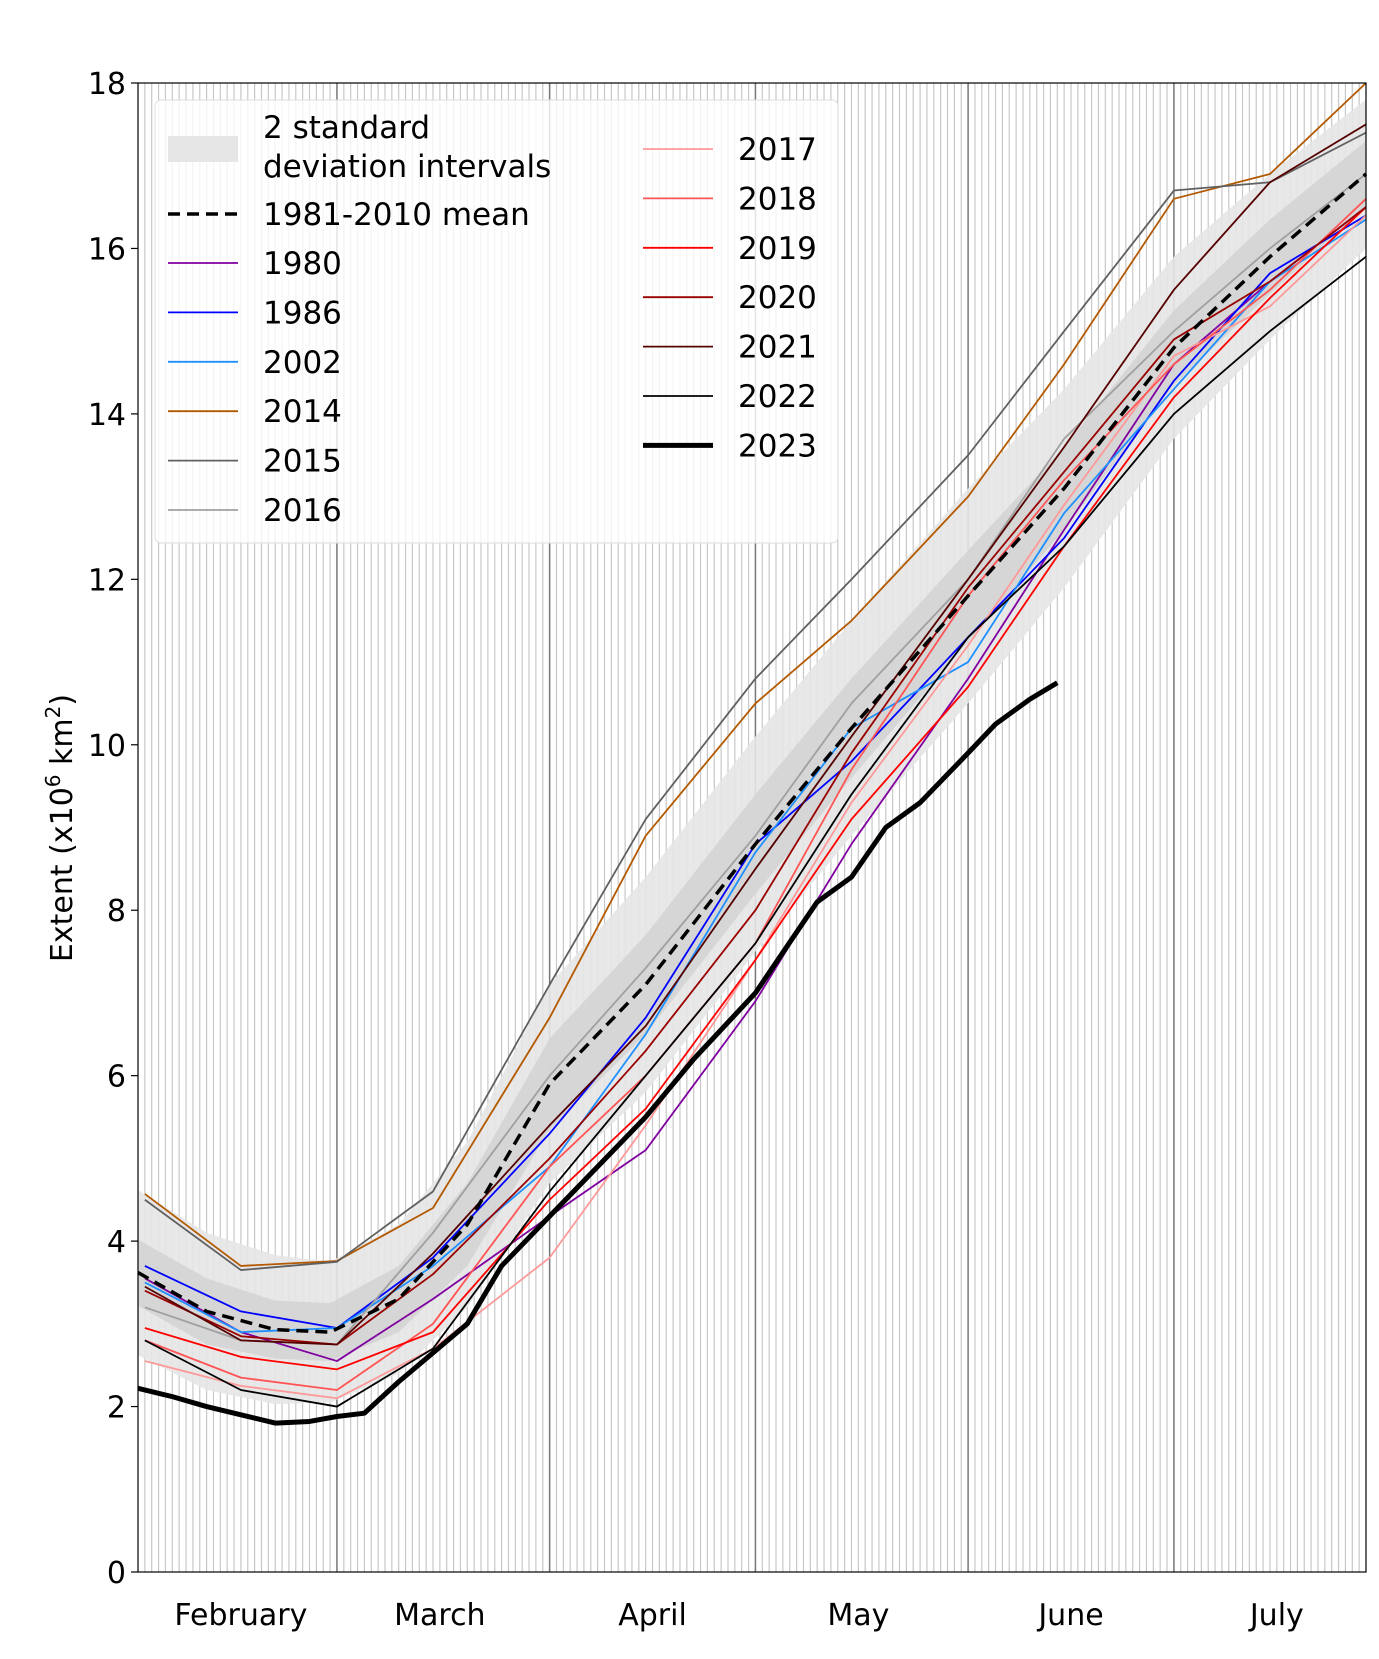  I want to click on legend-label-band: 2 standard, so click(346, 128).